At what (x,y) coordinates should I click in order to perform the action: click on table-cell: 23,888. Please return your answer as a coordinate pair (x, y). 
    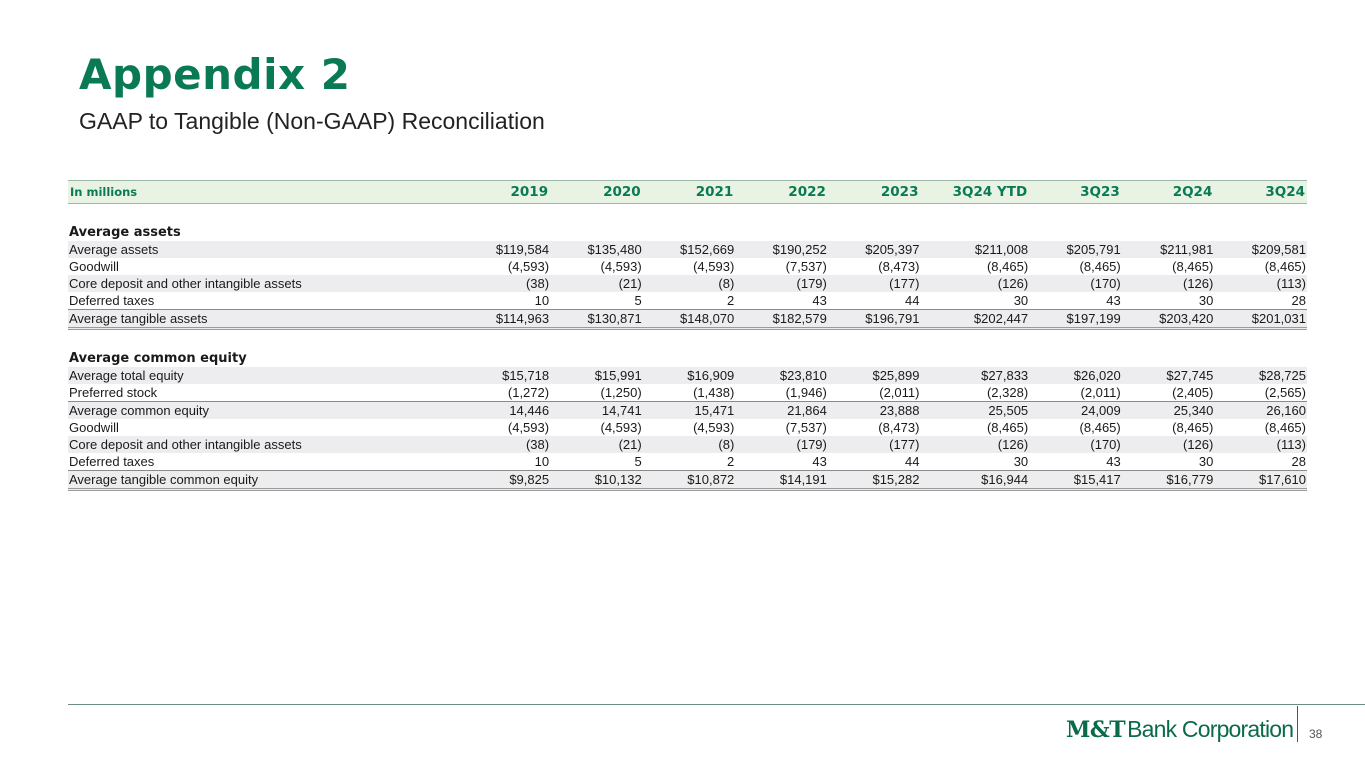
    Looking at the image, I should click on (874, 410).